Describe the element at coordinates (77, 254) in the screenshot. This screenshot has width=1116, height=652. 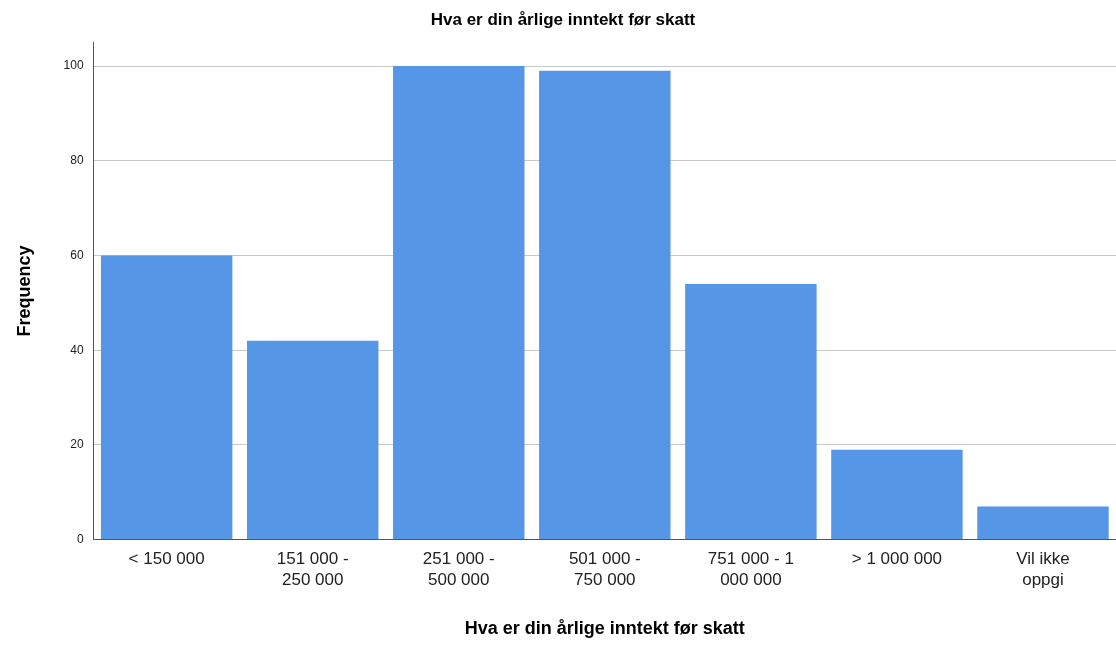
I see `y-tick-label: 60` at that location.